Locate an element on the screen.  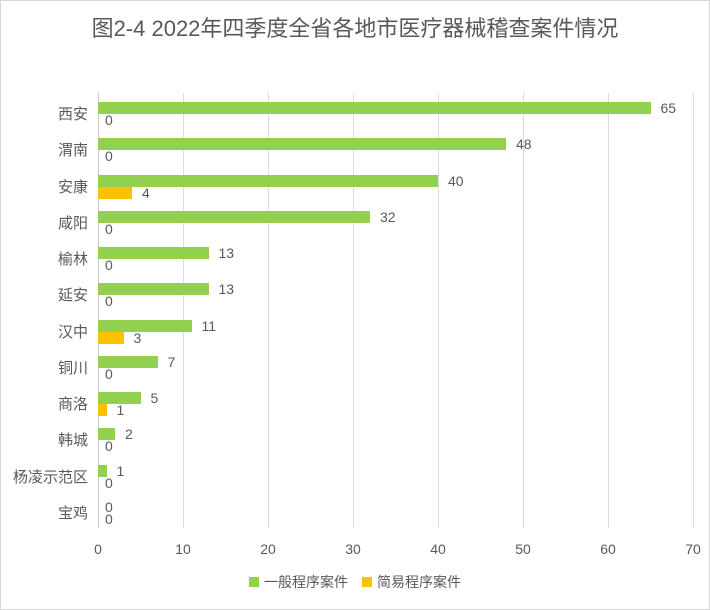
x-tick-label: 20 is located at coordinates (268, 549).